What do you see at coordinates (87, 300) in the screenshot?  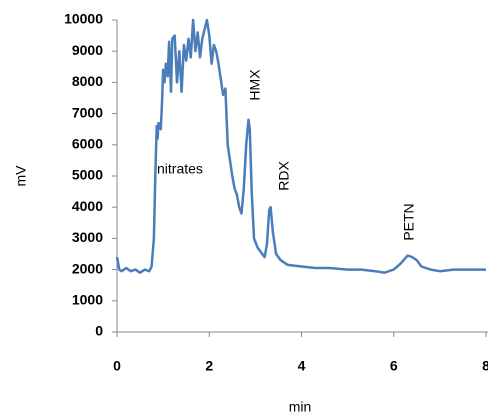 I see `y-tick-label: 1000` at bounding box center [87, 300].